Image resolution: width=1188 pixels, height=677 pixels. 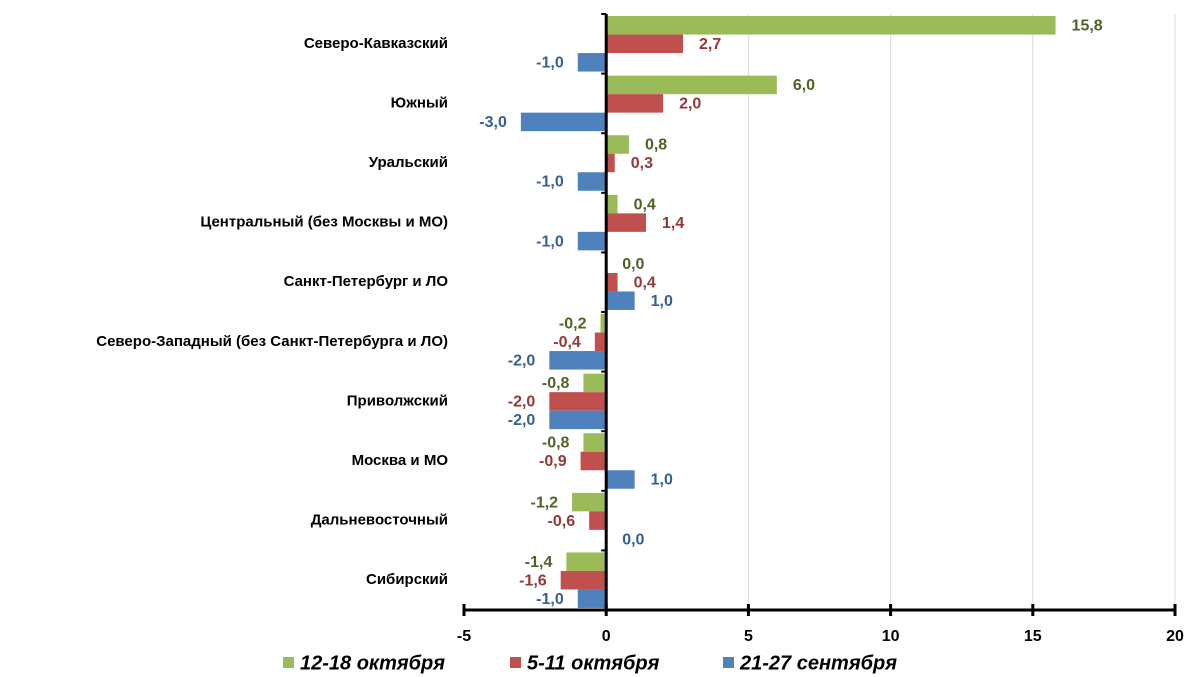 I want to click on value-label: 2,7, so click(x=710, y=44).